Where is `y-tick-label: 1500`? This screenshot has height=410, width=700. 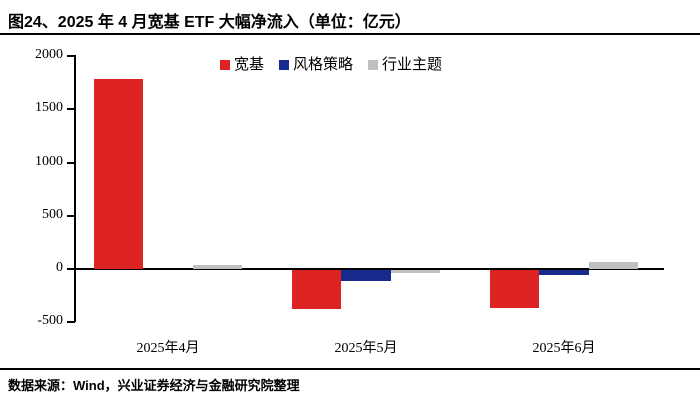 y-tick-label: 1500 is located at coordinates (49, 108).